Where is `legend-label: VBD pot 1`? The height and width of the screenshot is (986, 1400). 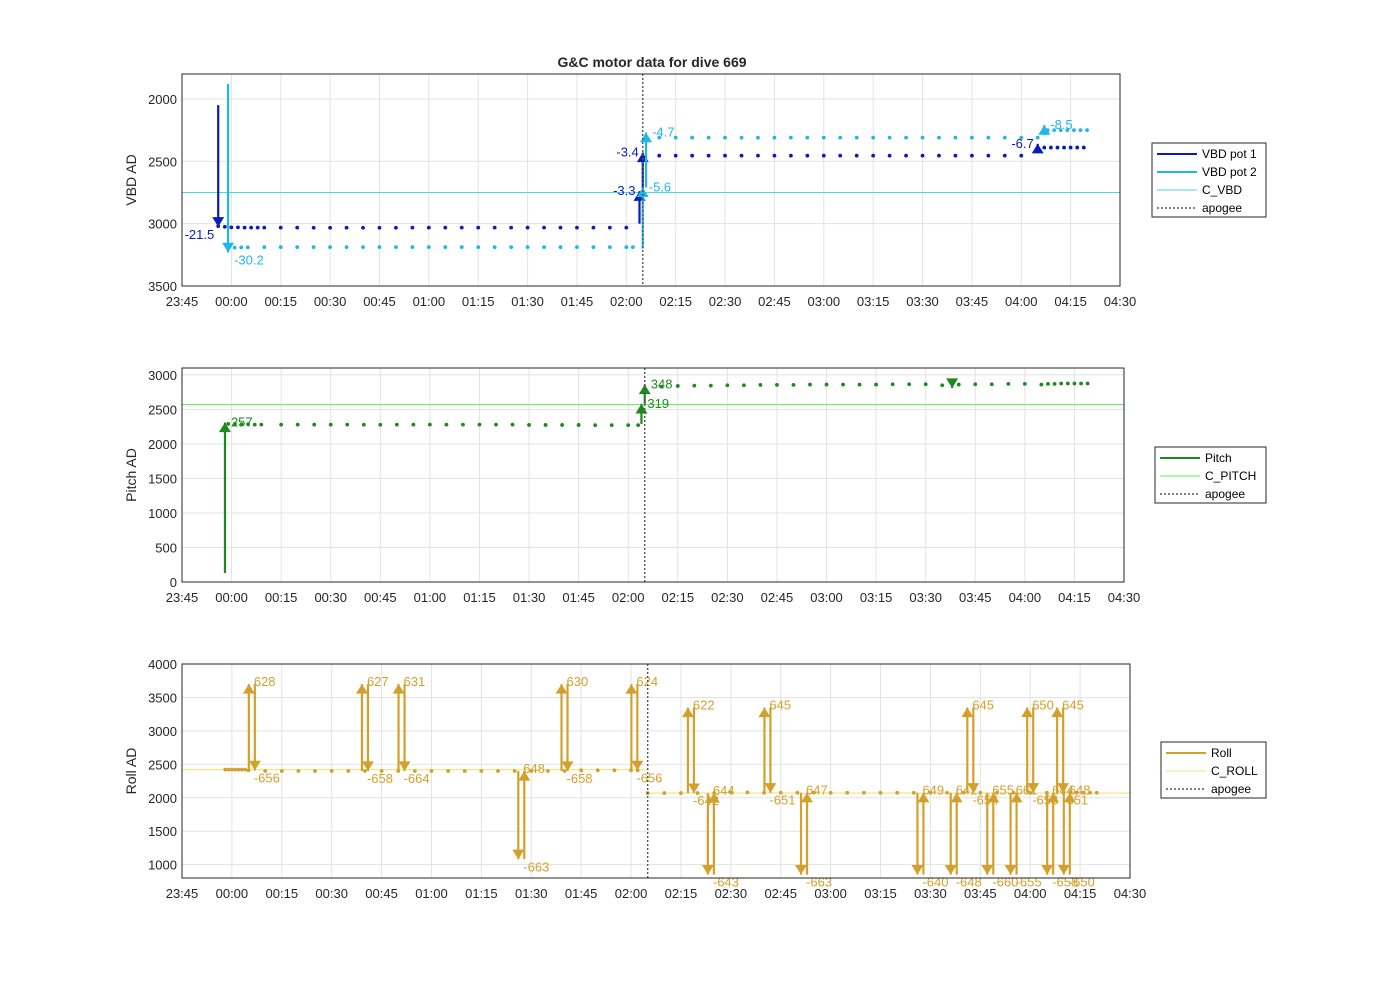
legend-label: VBD pot 1 is located at coordinates (1229, 154).